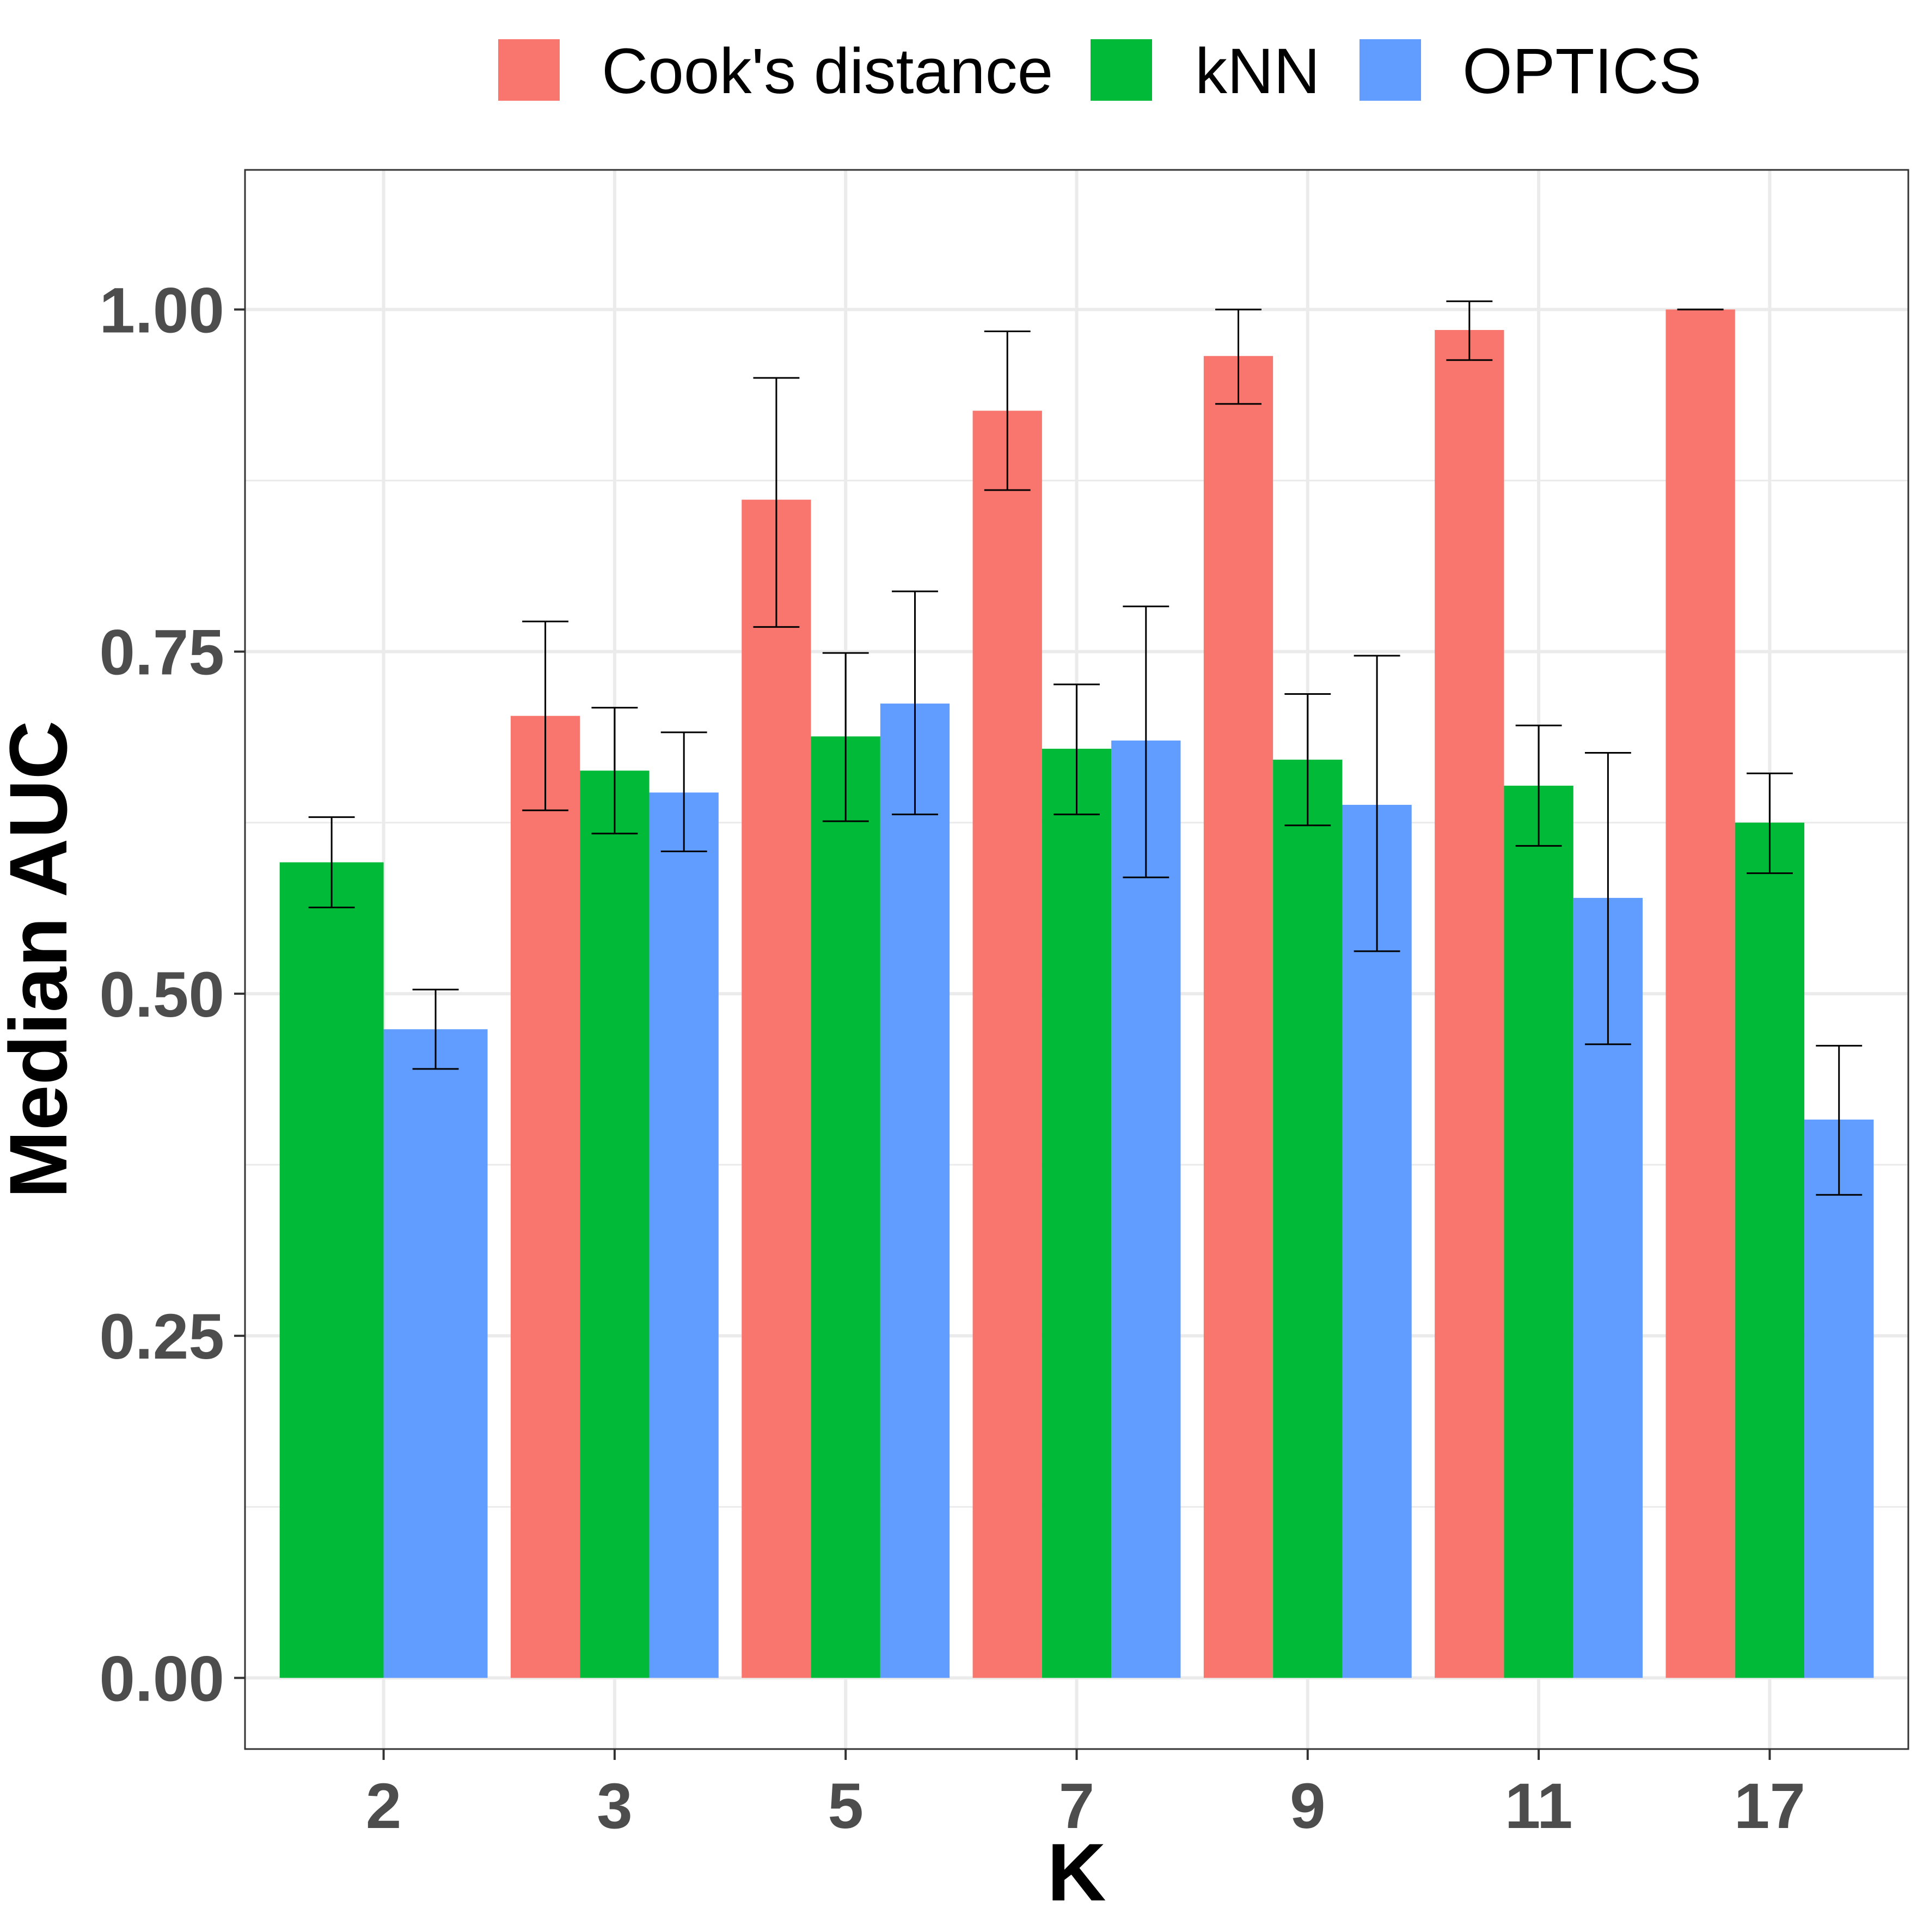 The image size is (1929, 1932). What do you see at coordinates (545, 1197) in the screenshot?
I see `bar-cook-s-distance-k3` at bounding box center [545, 1197].